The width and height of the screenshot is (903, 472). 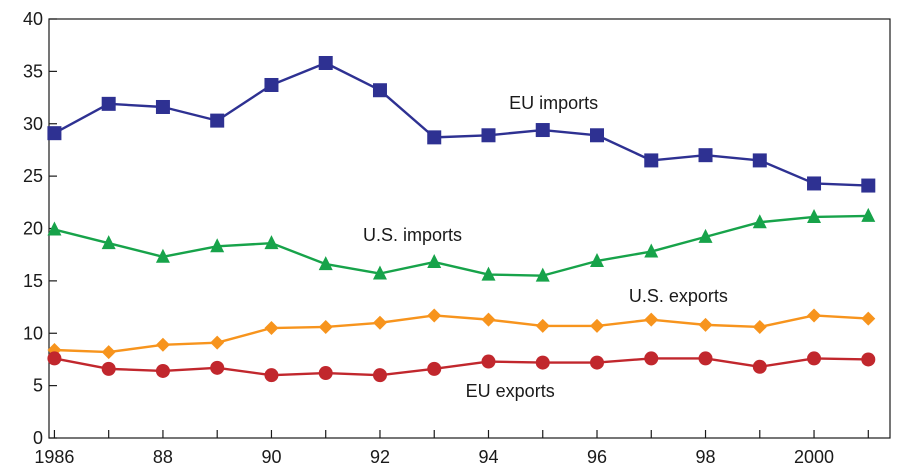 I want to click on series-u-s-imports, so click(x=461, y=244).